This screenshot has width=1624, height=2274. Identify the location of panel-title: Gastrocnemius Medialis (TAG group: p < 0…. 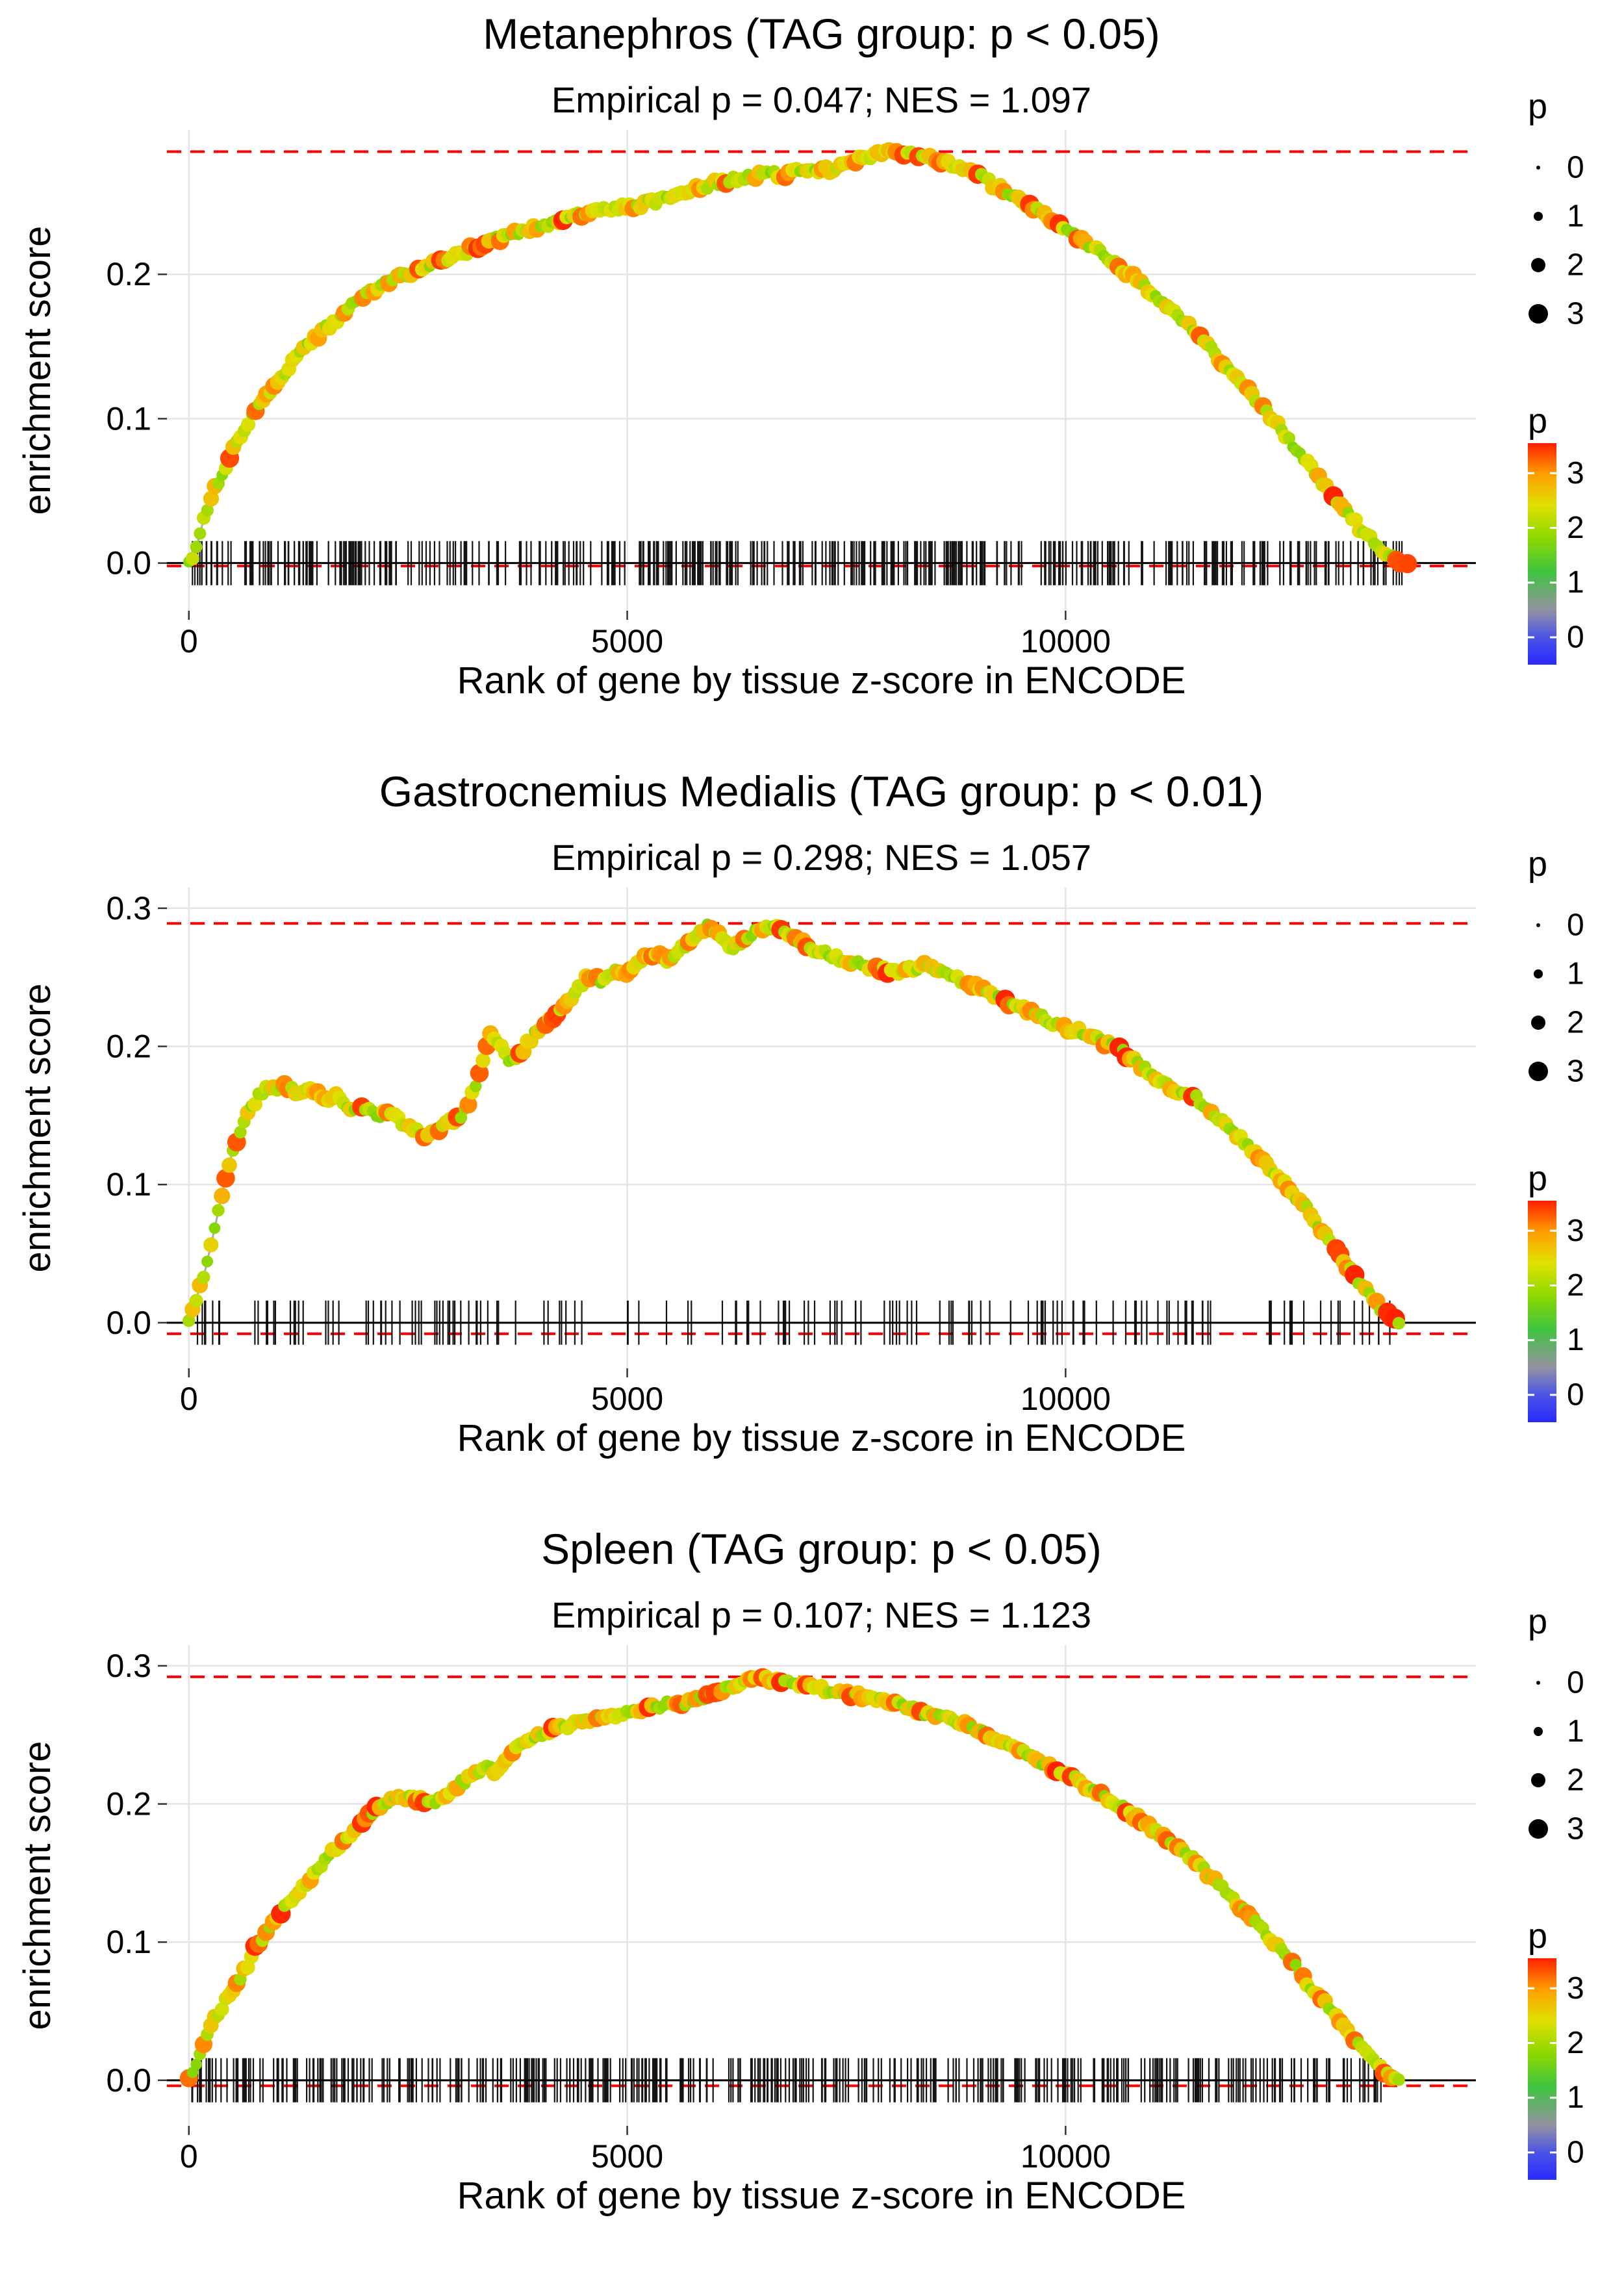
(821, 791).